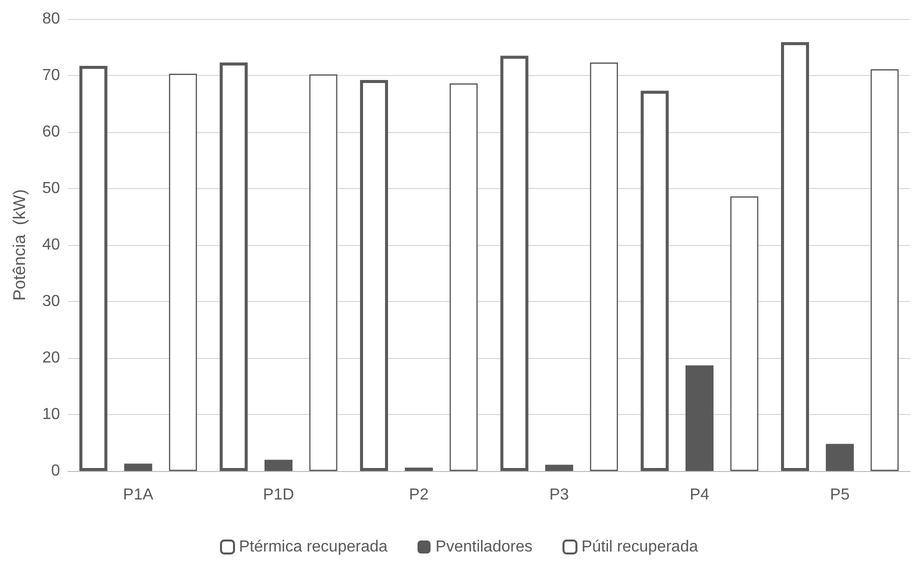 The height and width of the screenshot is (568, 918). Describe the element at coordinates (51, 358) in the screenshot. I see `y-tick-label: 20` at that location.